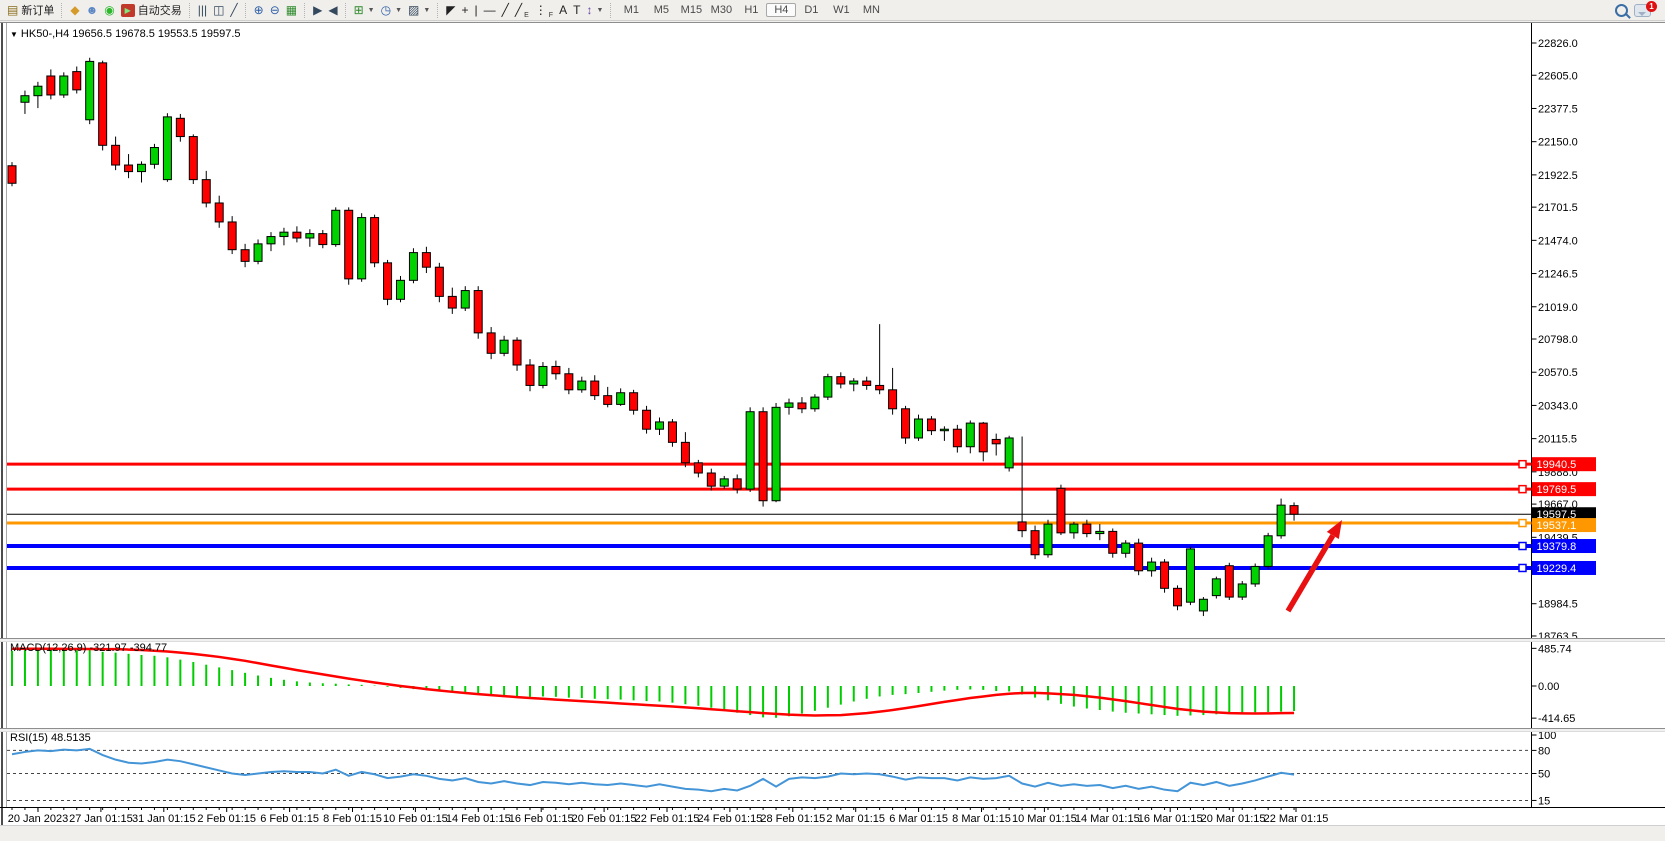  What do you see at coordinates (1313, 566) in the screenshot?
I see `annotation-arrow` at bounding box center [1313, 566].